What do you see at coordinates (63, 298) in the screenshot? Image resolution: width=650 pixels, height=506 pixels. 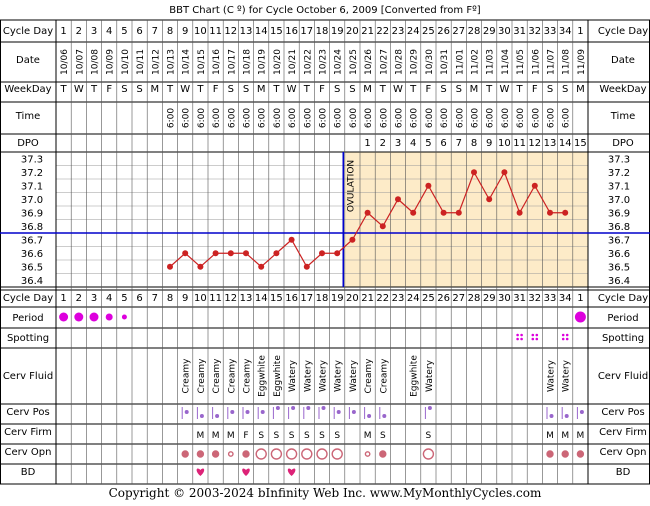 I see `cycle-day-cell-bottom: 1` at bounding box center [63, 298].